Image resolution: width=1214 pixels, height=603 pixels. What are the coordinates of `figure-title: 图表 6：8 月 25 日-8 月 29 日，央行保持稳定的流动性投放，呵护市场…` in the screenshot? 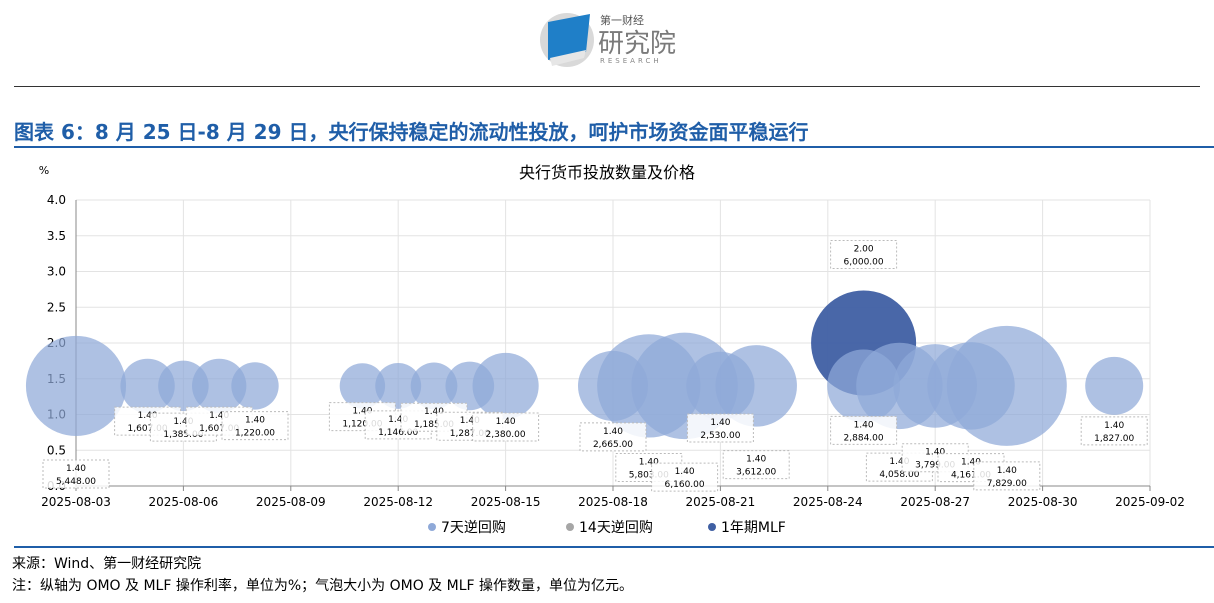 It's located at (411, 132).